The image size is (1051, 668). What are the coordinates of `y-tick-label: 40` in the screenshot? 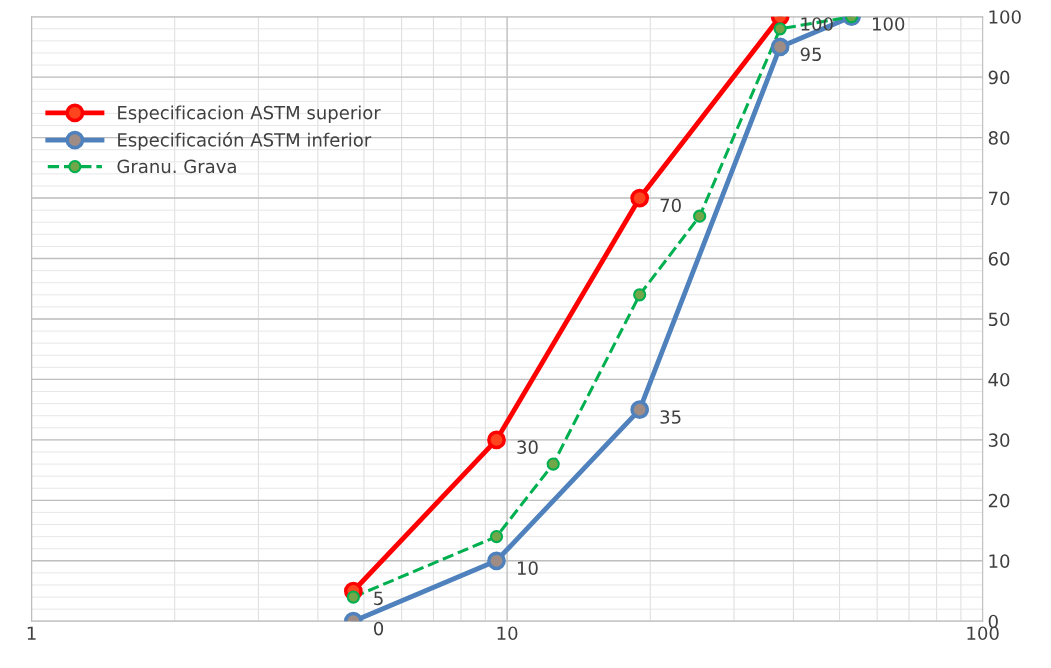 It's located at (999, 379).